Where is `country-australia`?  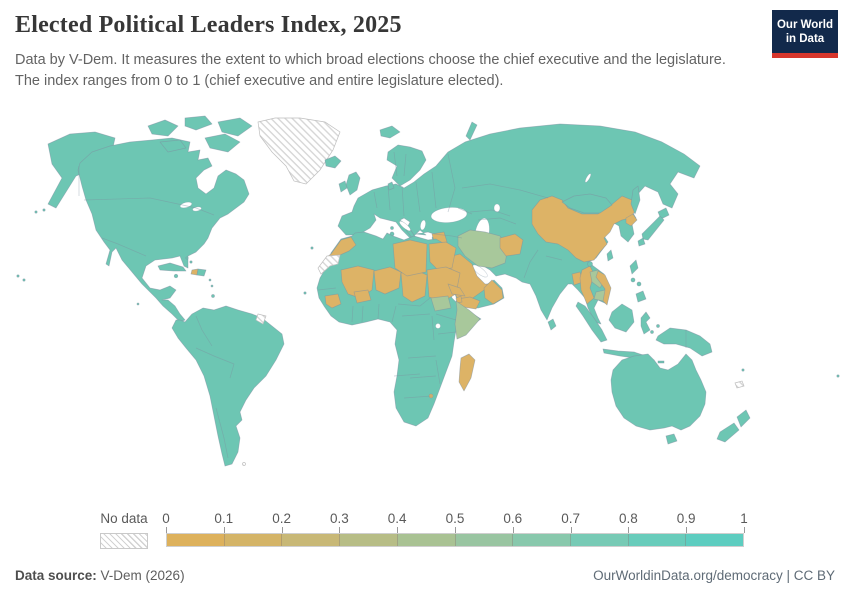 country-australia is located at coordinates (658, 392).